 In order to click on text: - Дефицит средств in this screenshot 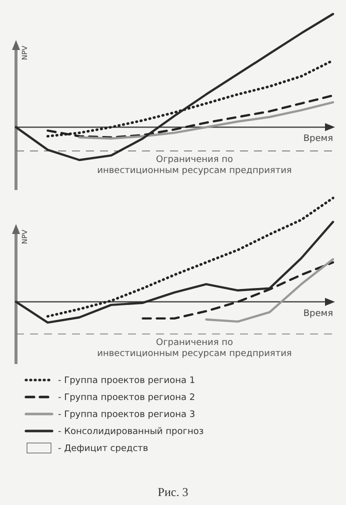, I will do `click(103, 449)`.